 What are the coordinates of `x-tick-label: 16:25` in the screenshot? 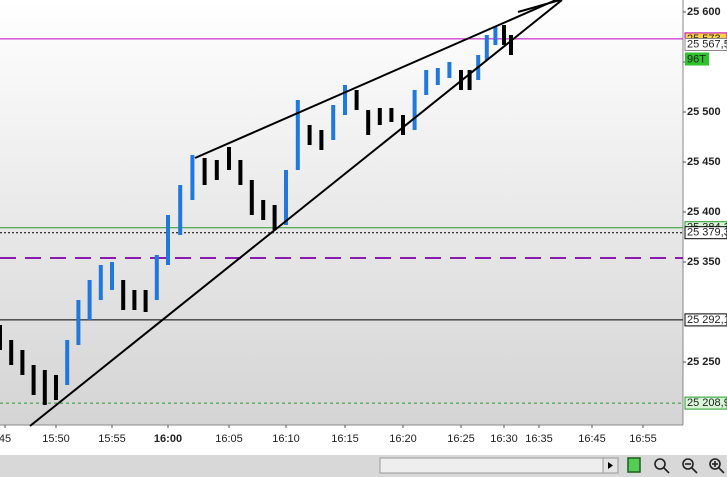 It's located at (461, 439).